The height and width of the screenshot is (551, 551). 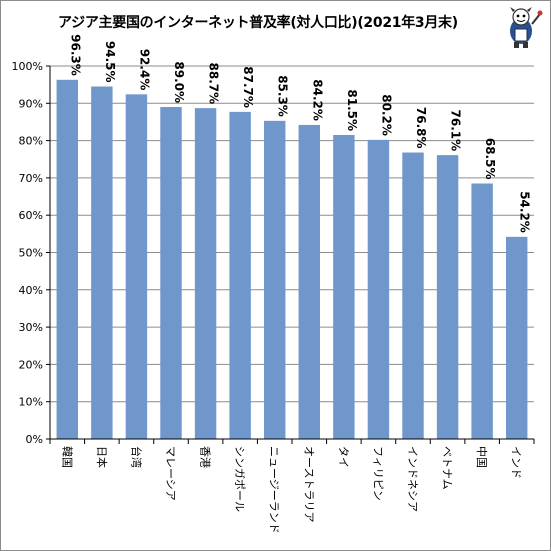 What do you see at coordinates (31, 364) in the screenshot?
I see `y-tick-label: 20%` at bounding box center [31, 364].